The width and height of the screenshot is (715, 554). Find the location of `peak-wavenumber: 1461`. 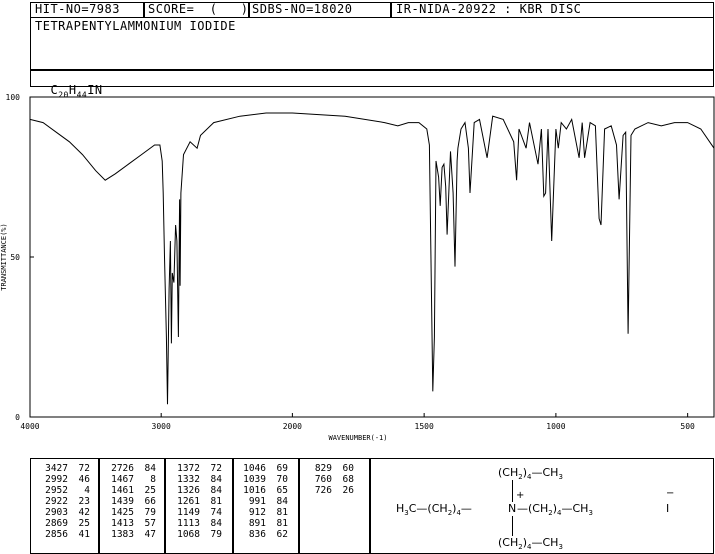

peak-wavenumber: 1461 is located at coordinates (122, 490).